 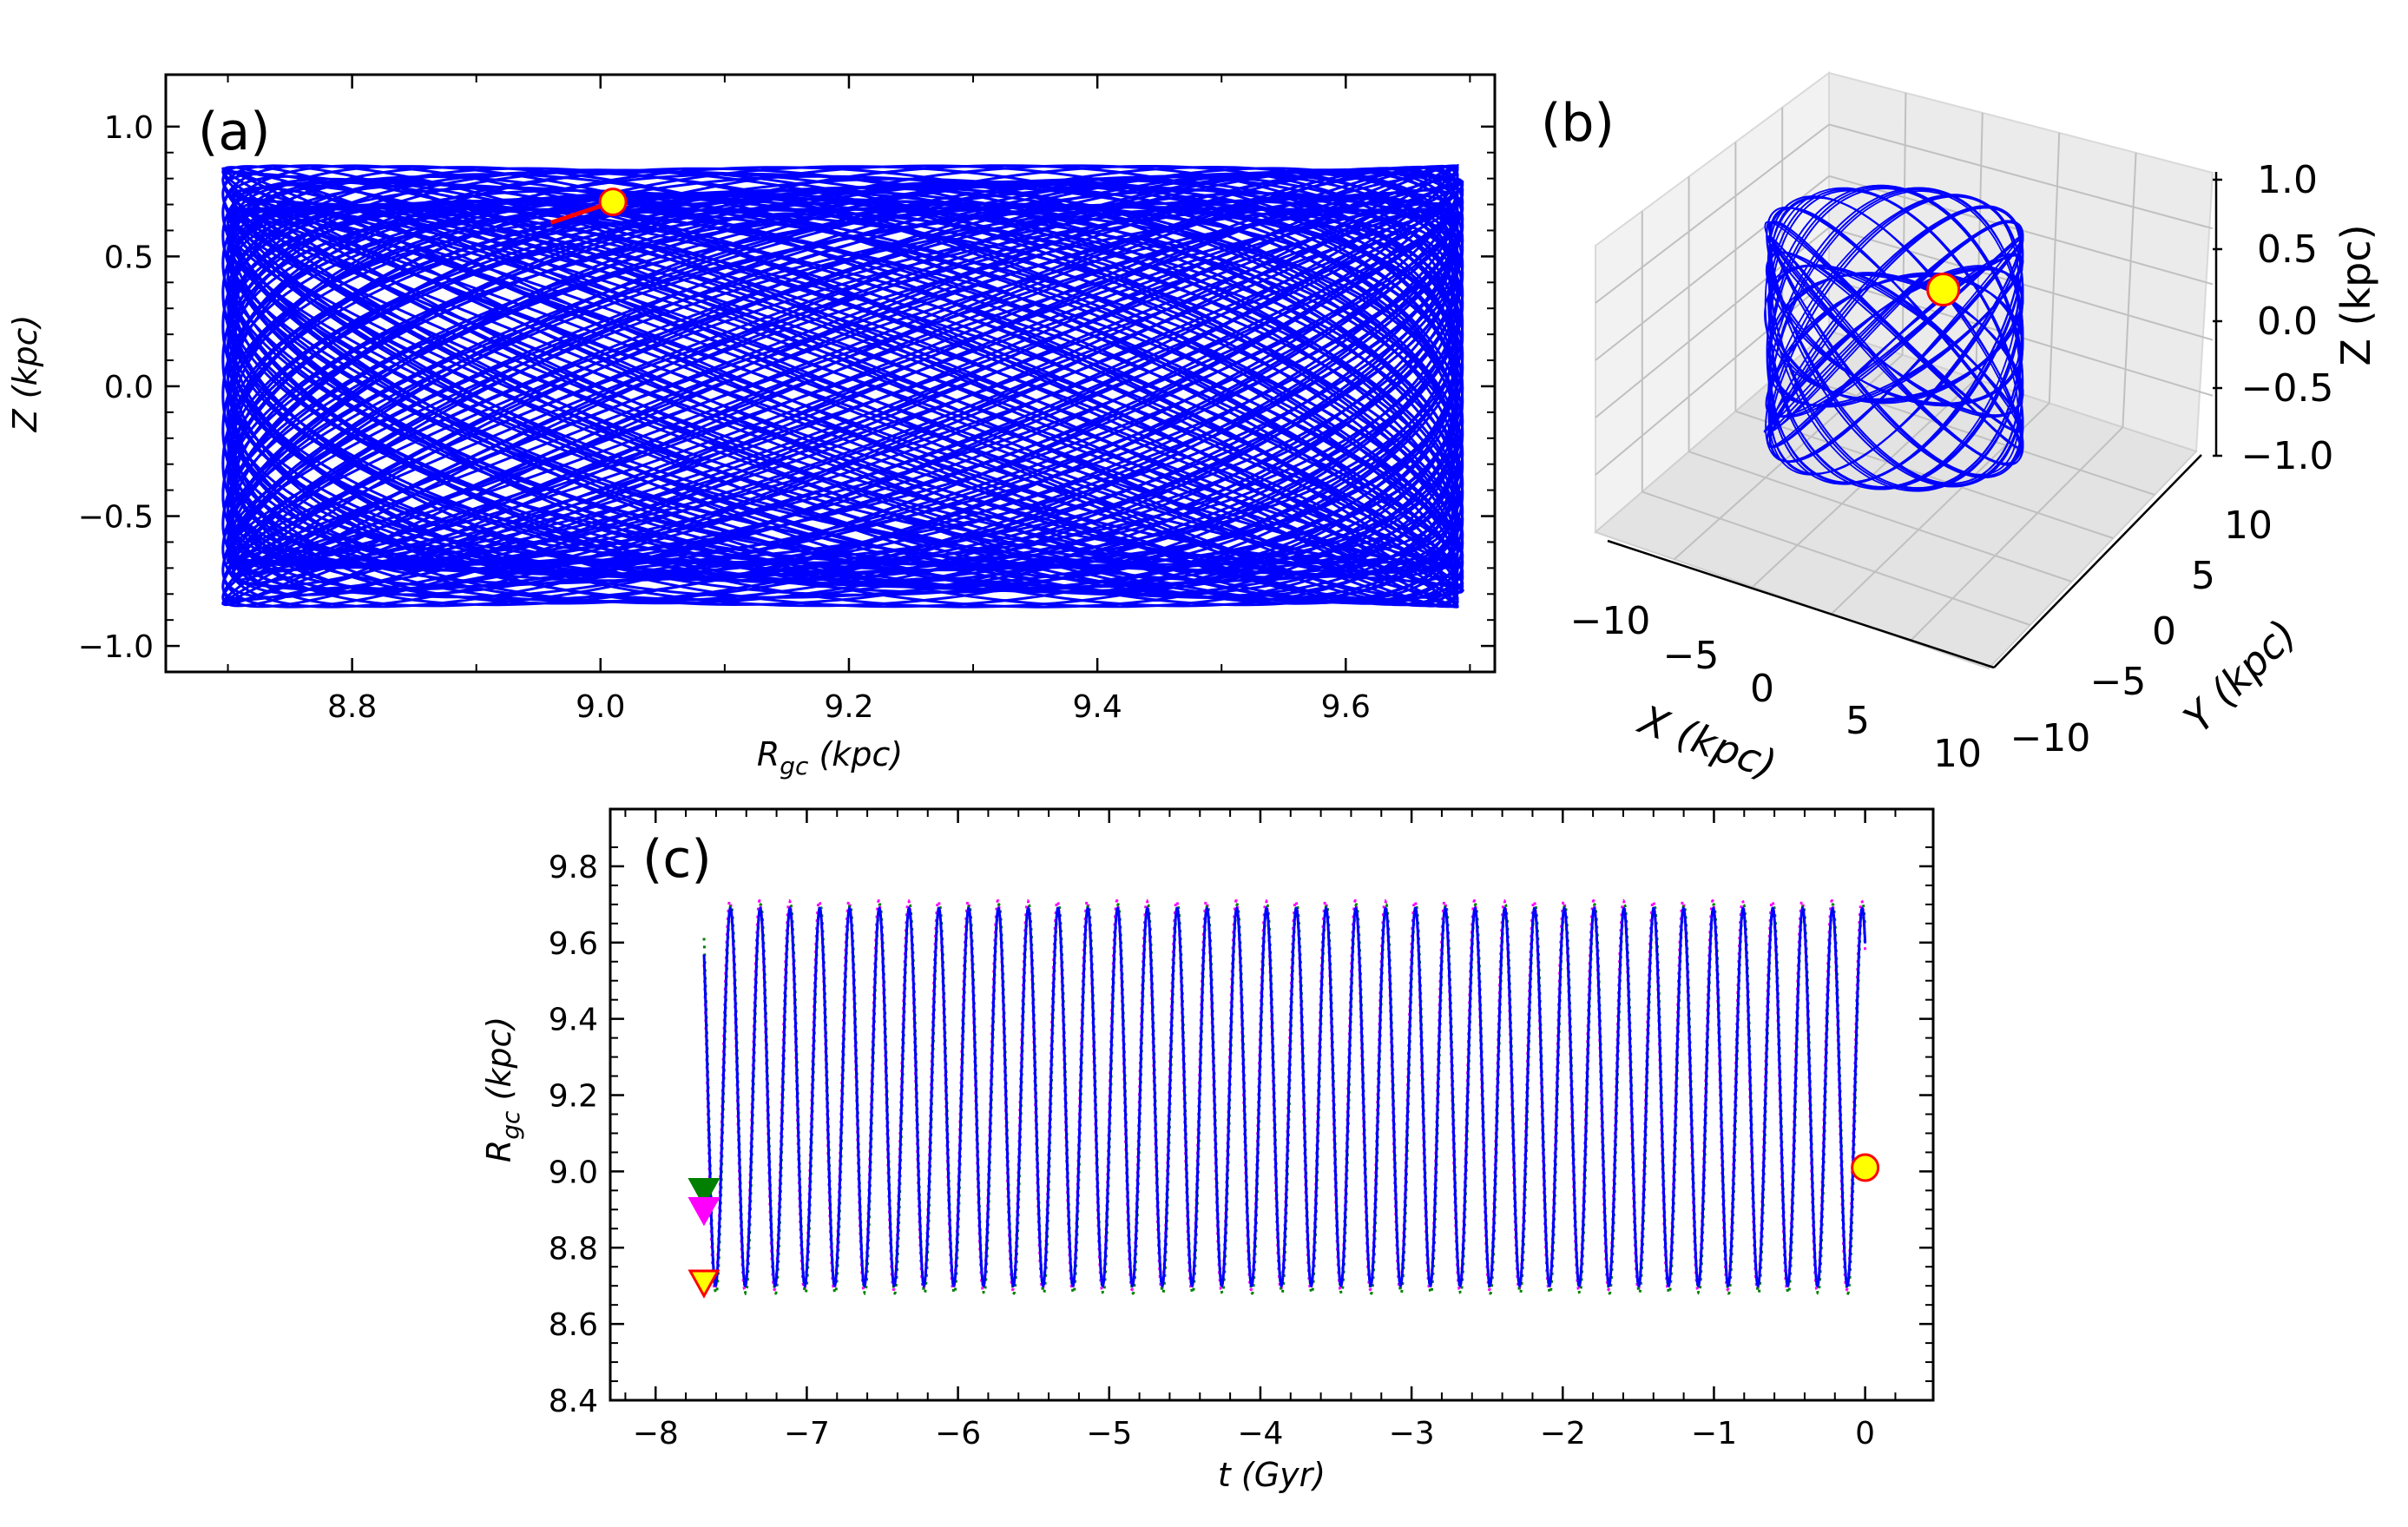 What do you see at coordinates (1691, 656) in the screenshot?
I see `panel-b-xtick-label-1: −5` at bounding box center [1691, 656].